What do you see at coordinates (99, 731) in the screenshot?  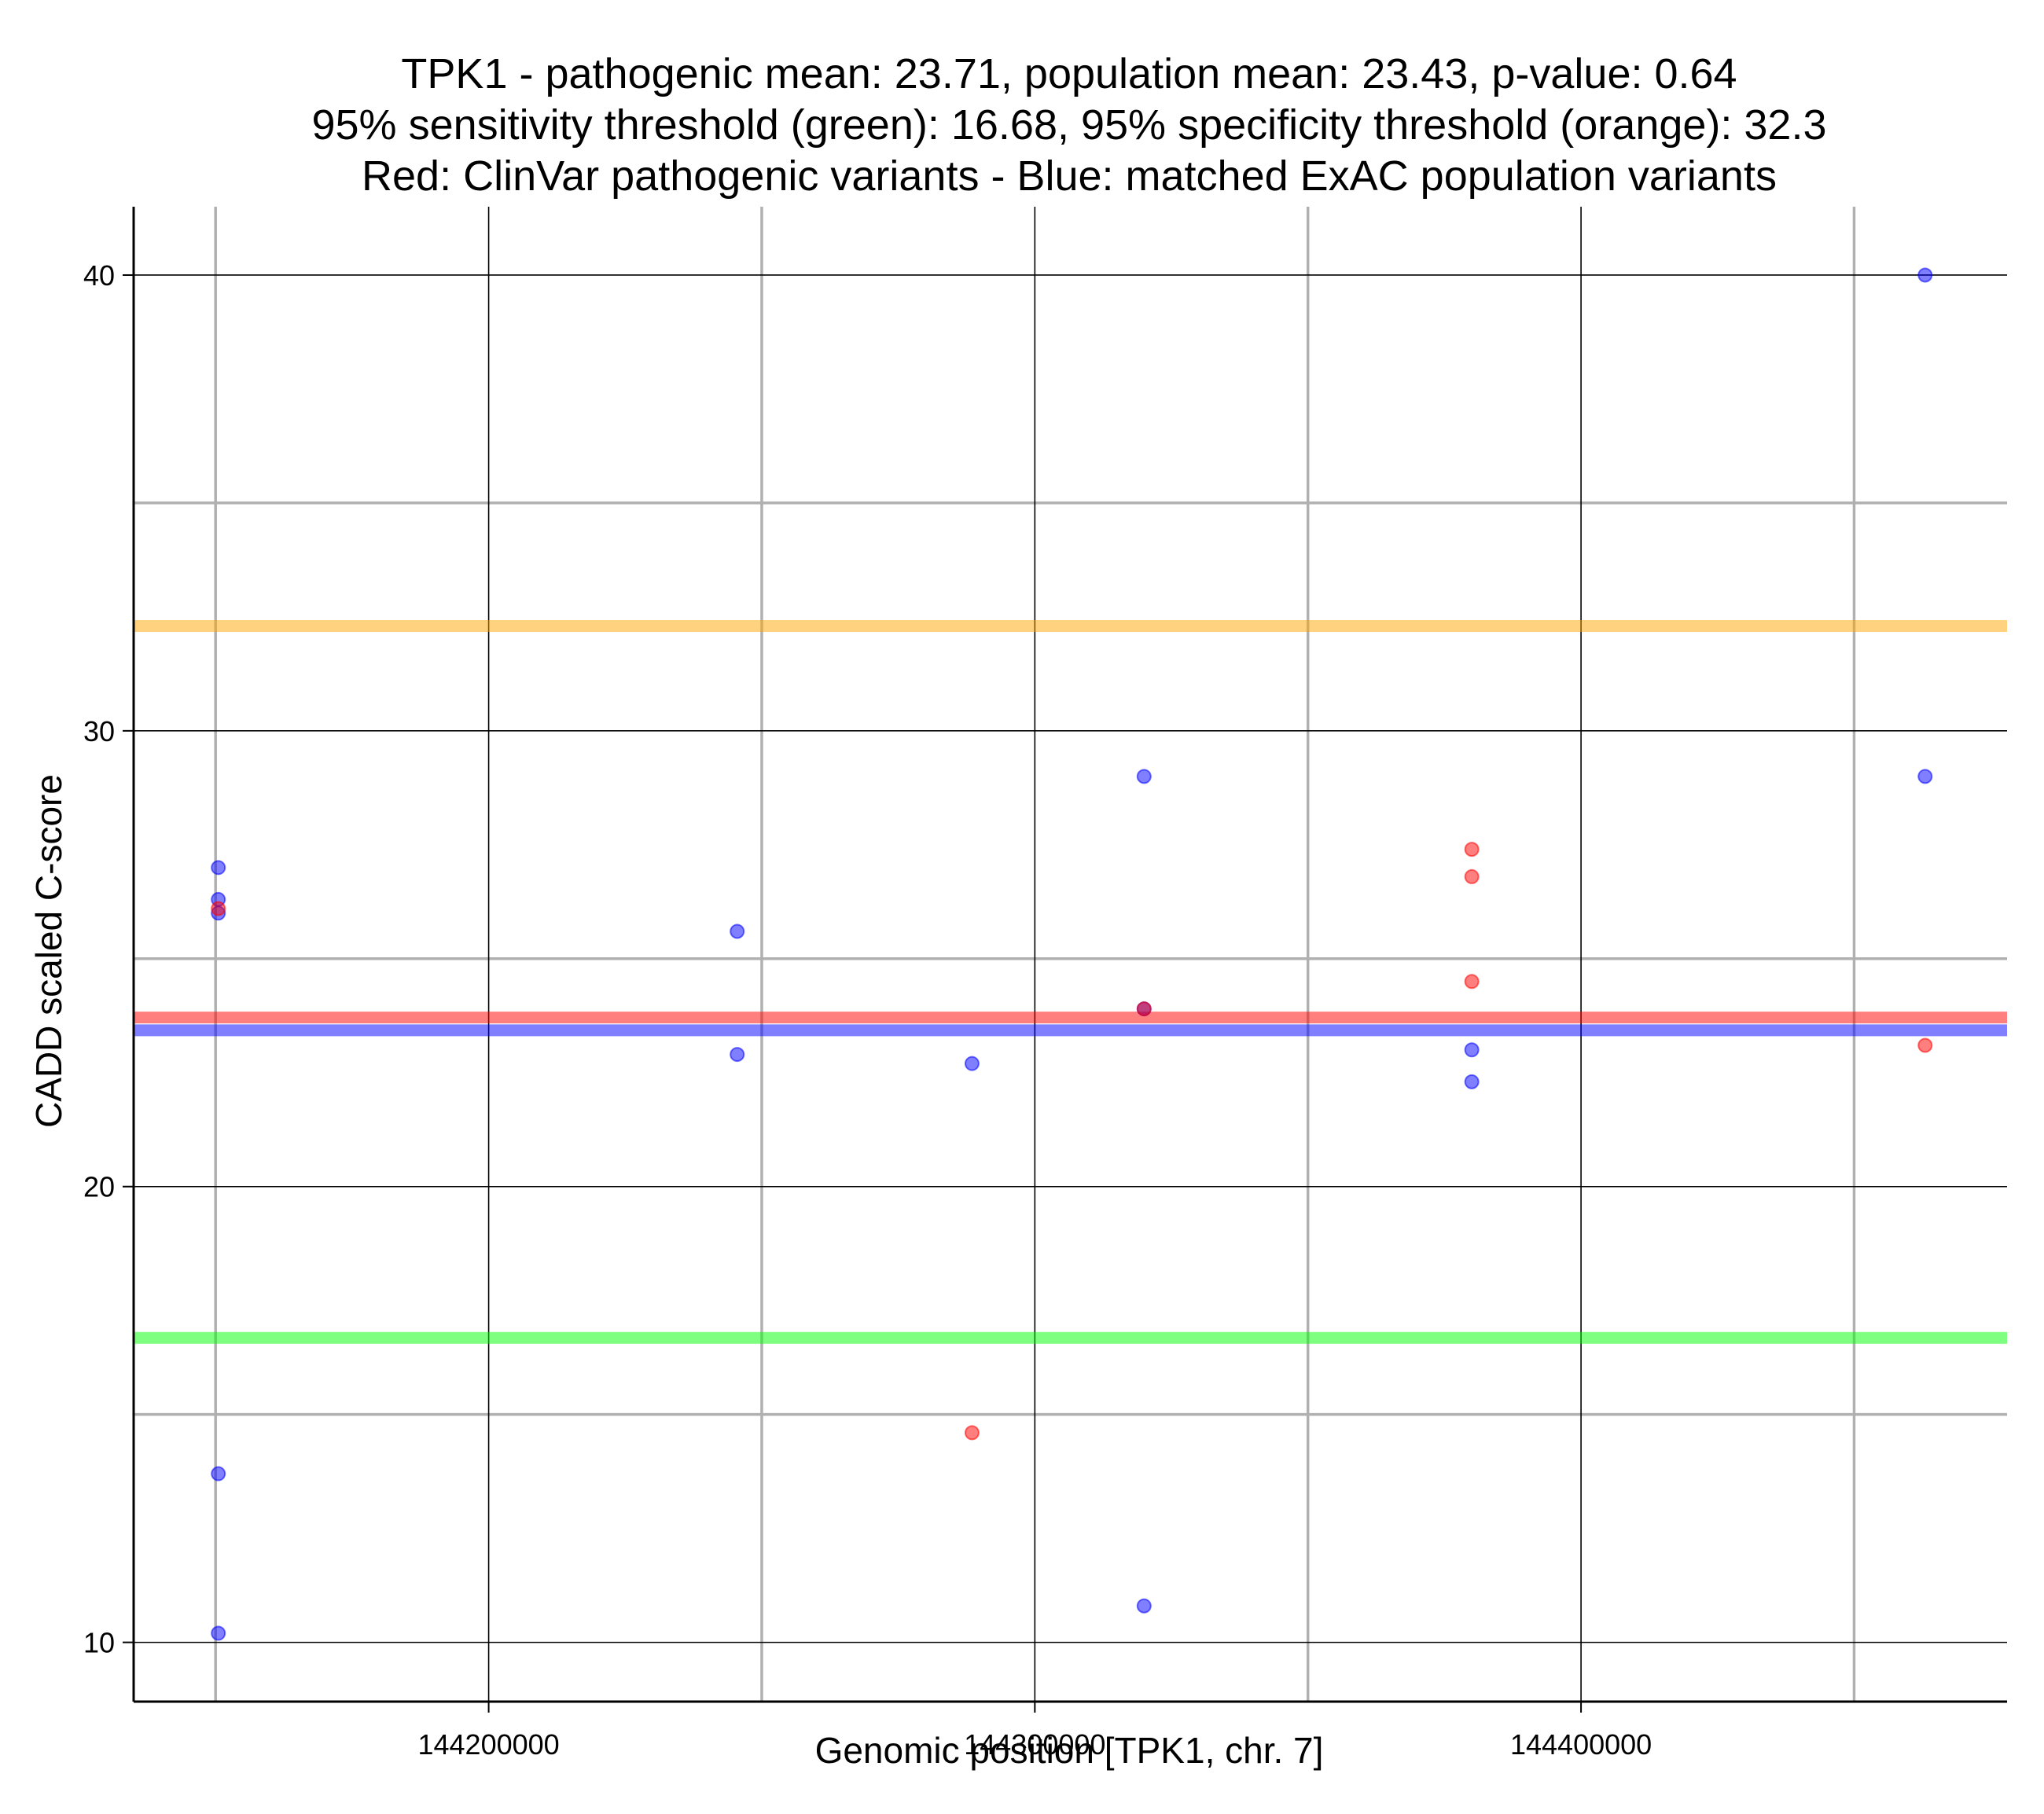 I see `y-tick-label: 30` at bounding box center [99, 731].